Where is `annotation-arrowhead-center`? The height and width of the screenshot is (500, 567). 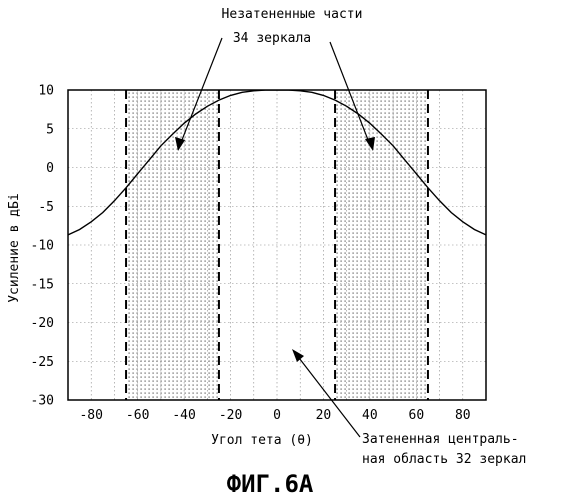 annotation-arrowhead-center is located at coordinates (298, 355).